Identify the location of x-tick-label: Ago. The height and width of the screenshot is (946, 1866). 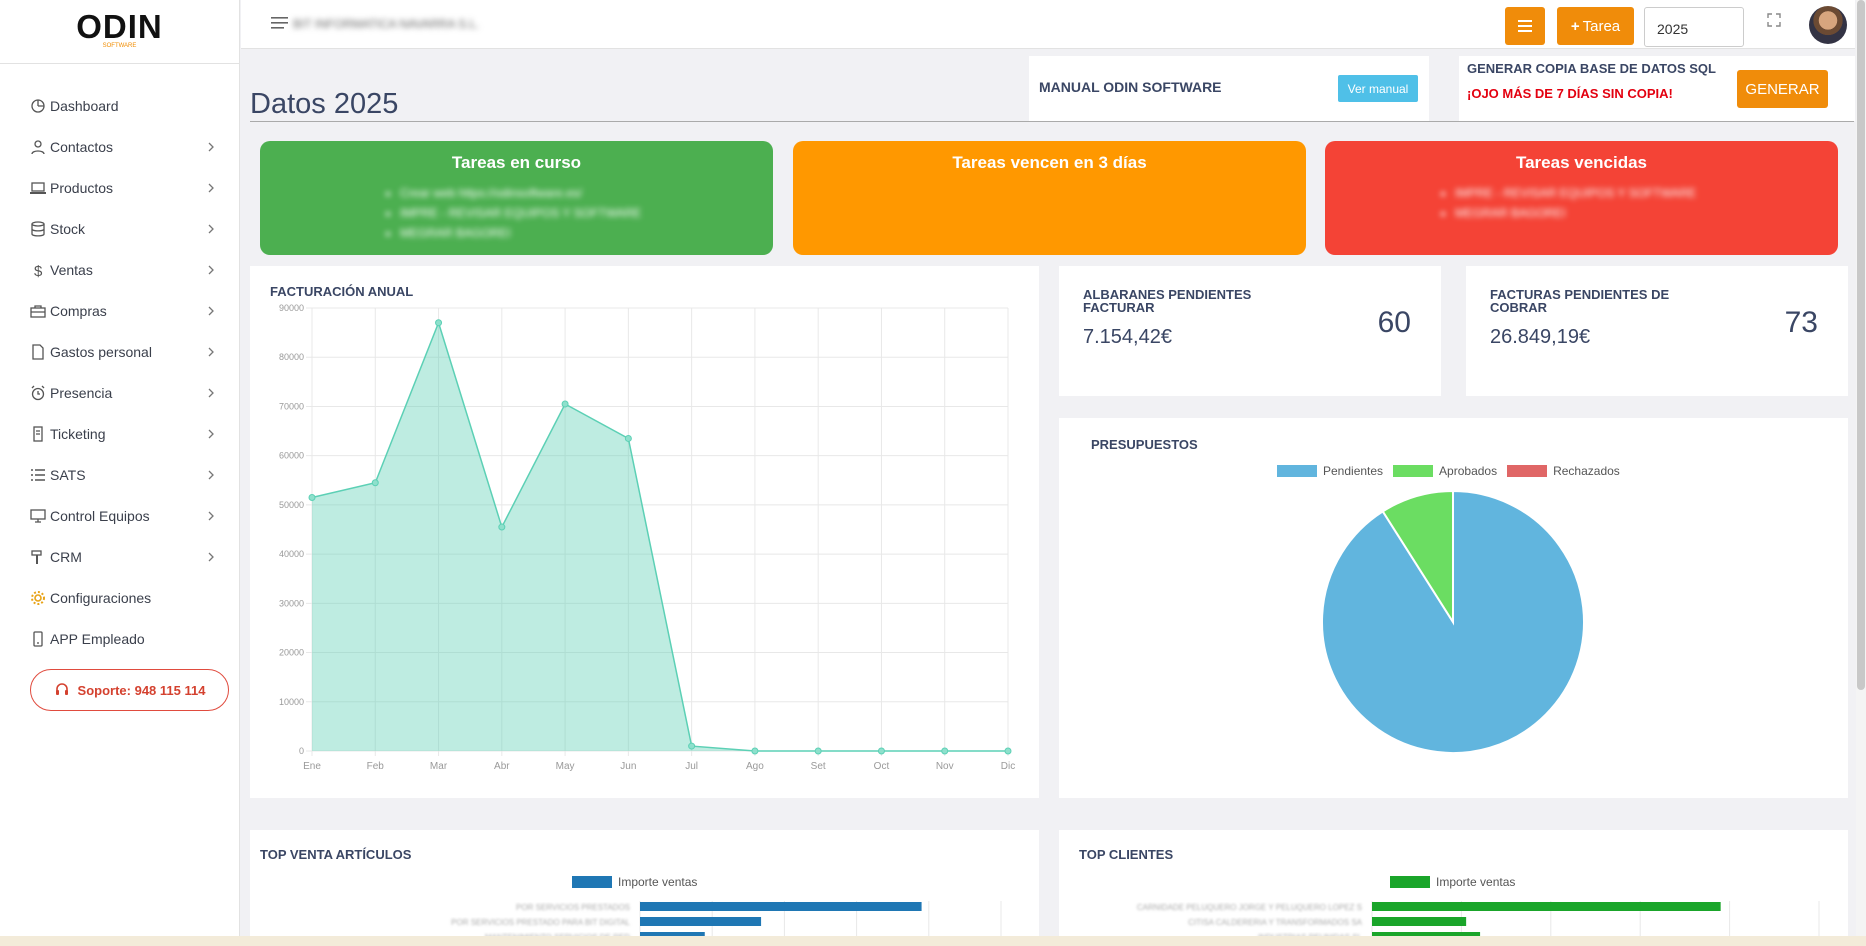
(755, 766).